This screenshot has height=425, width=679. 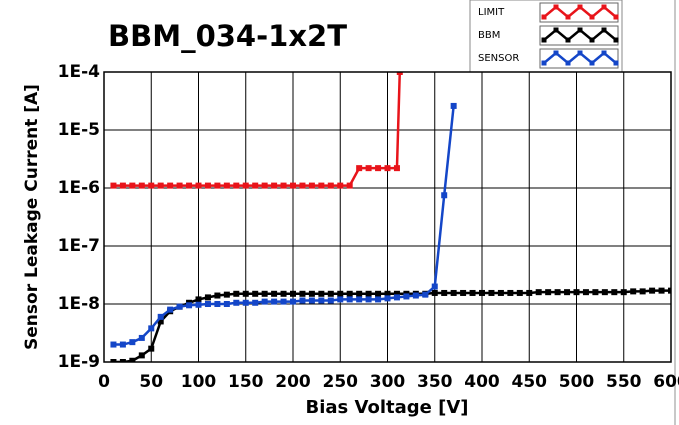 What do you see at coordinates (341, 382) in the screenshot?
I see `x-tick-label: 250` at bounding box center [341, 382].